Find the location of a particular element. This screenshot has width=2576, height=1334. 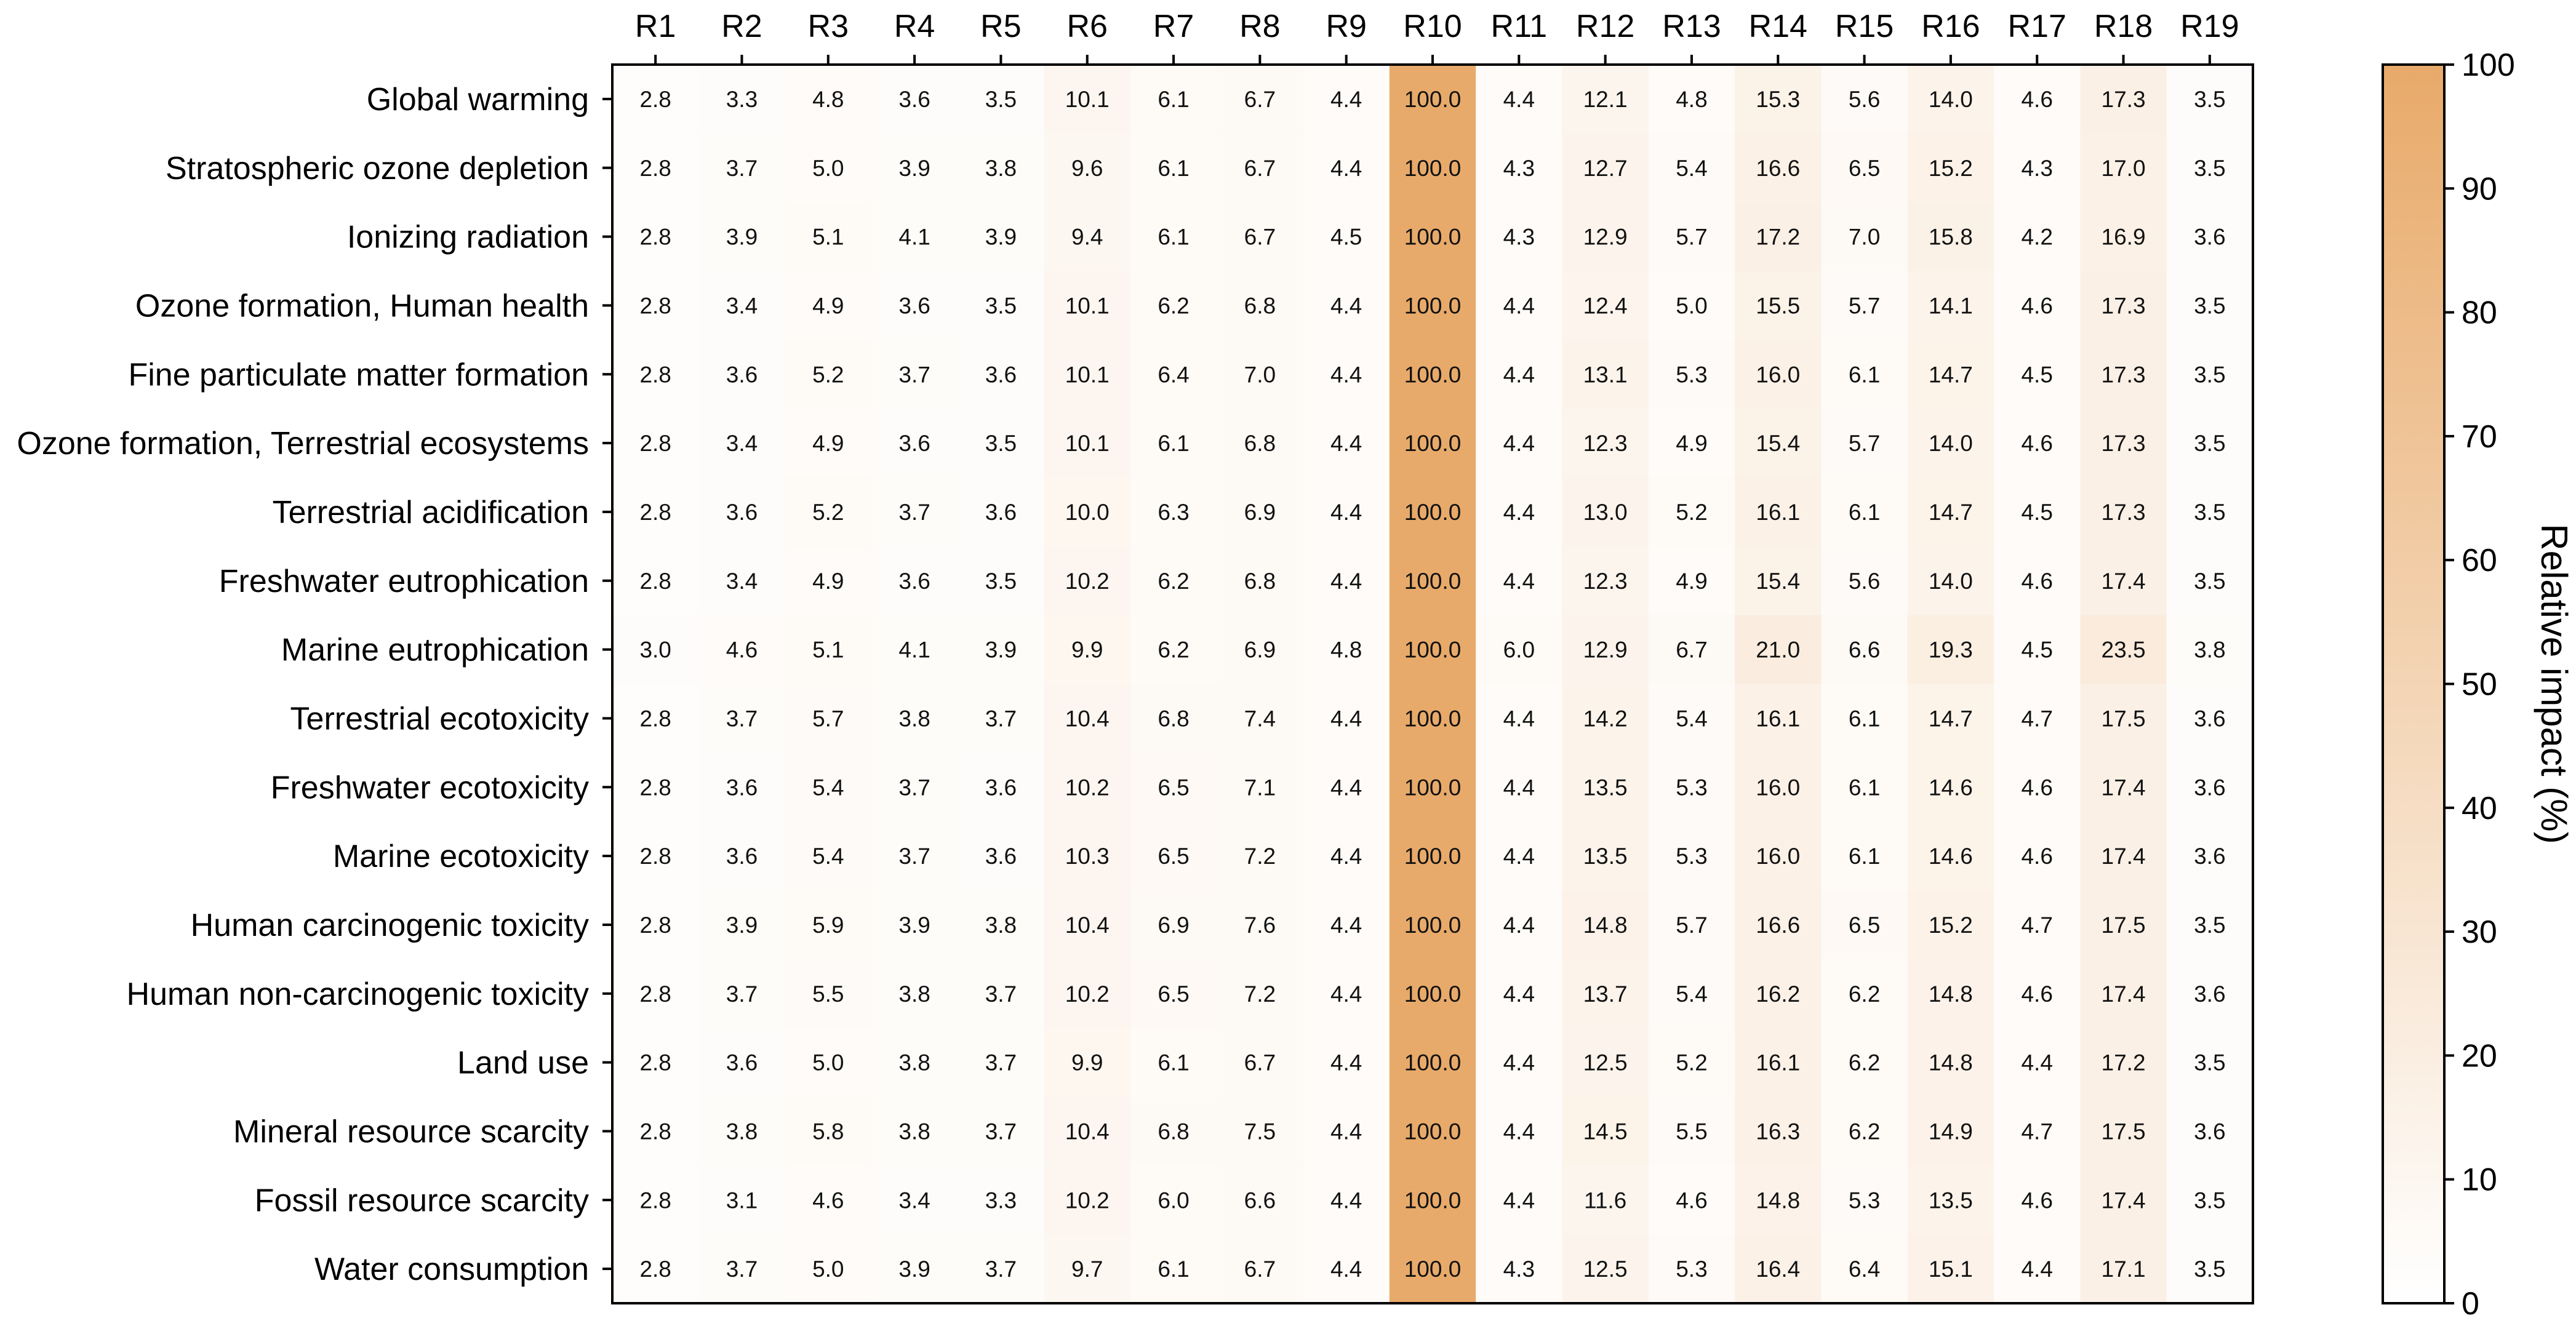

cell-value-label: 4.5 is located at coordinates (1346, 238).